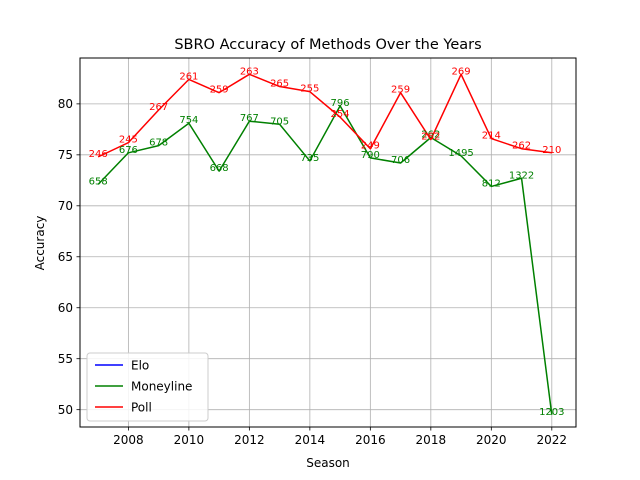 The image size is (640, 480). I want to click on y-tick-label: 75, so click(65, 155).